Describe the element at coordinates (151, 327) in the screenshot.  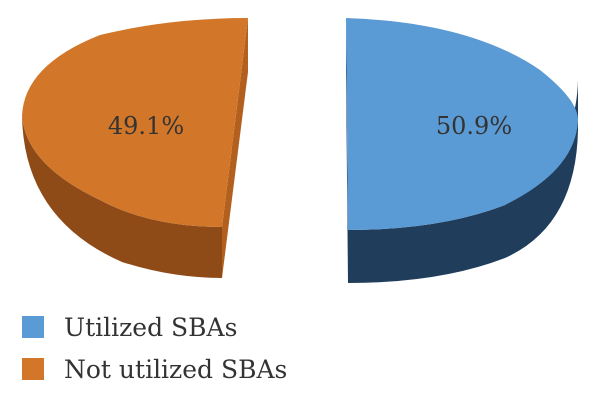
I see `legend-label-utilized: Utilized SBAs` at that location.